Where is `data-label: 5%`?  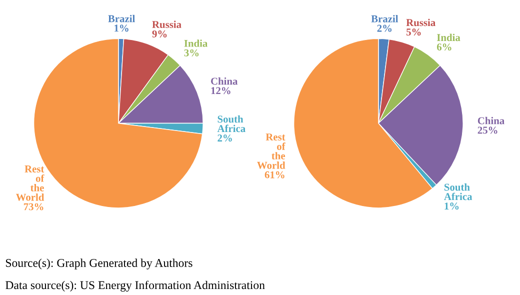
data-label: 5% is located at coordinates (413, 32).